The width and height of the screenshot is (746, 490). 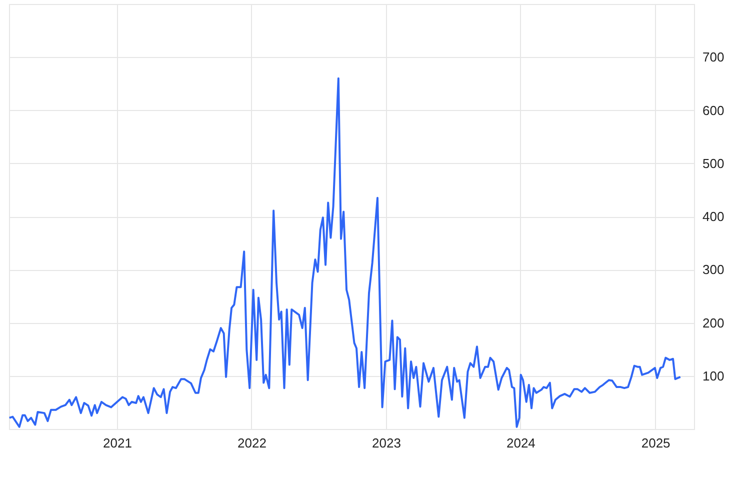 I want to click on x-tick-label: 2023, so click(x=386, y=443).